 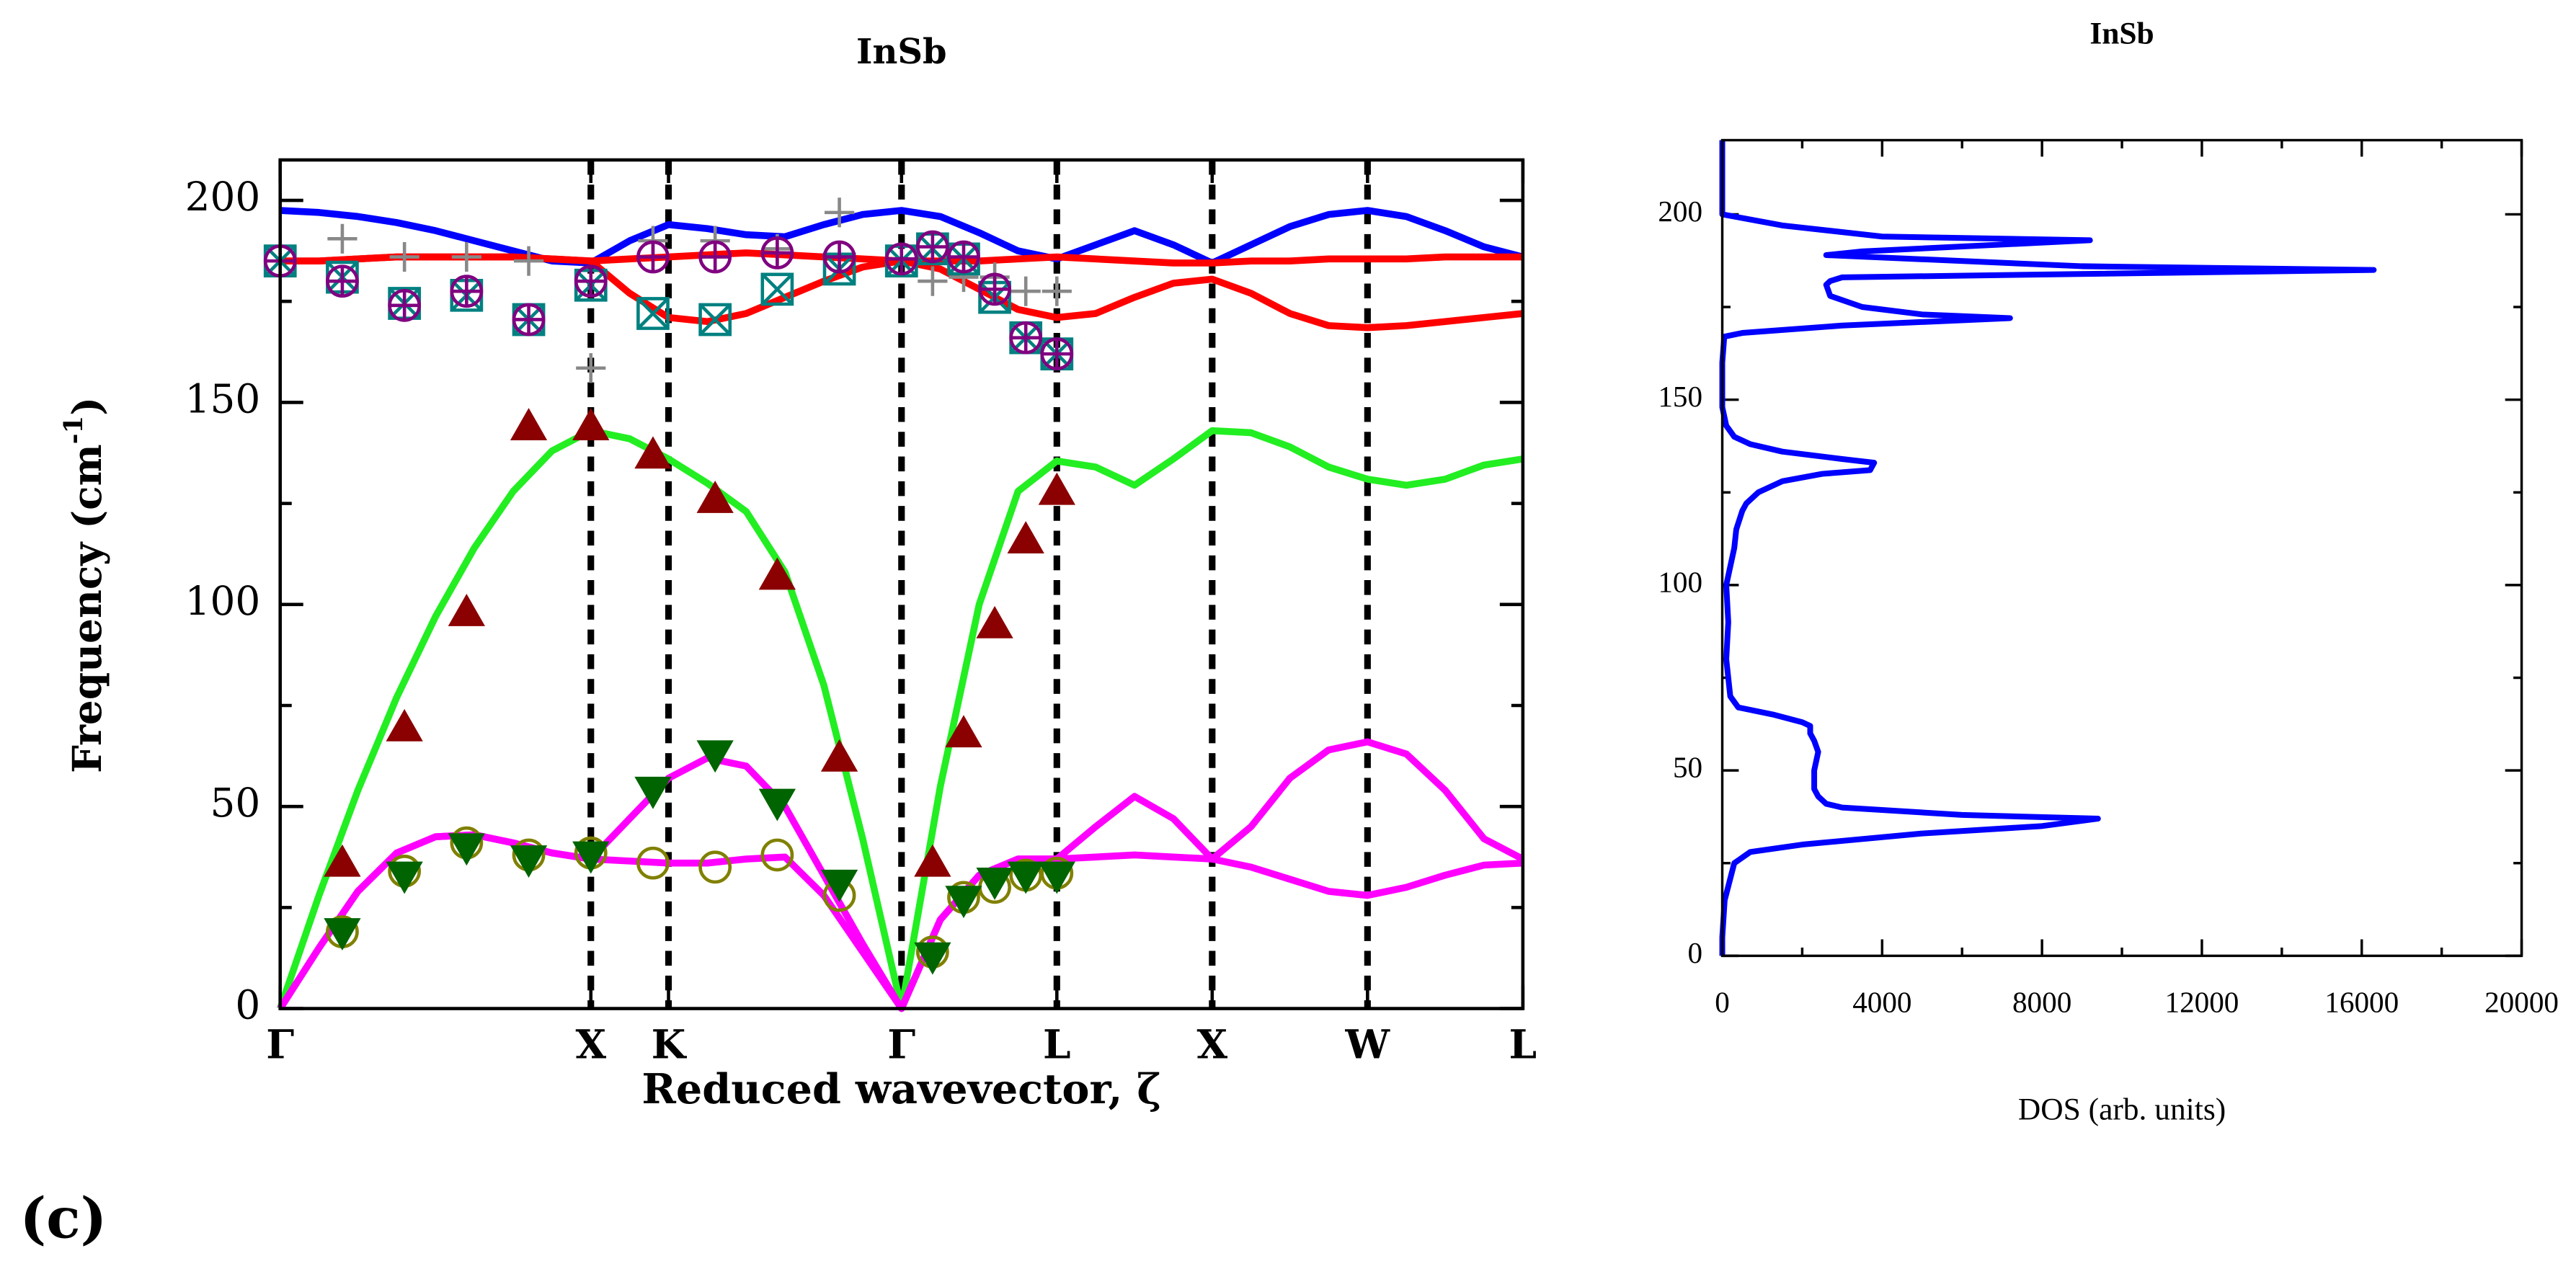 I want to click on x-tick-label: 12000, so click(x=2202, y=1001).